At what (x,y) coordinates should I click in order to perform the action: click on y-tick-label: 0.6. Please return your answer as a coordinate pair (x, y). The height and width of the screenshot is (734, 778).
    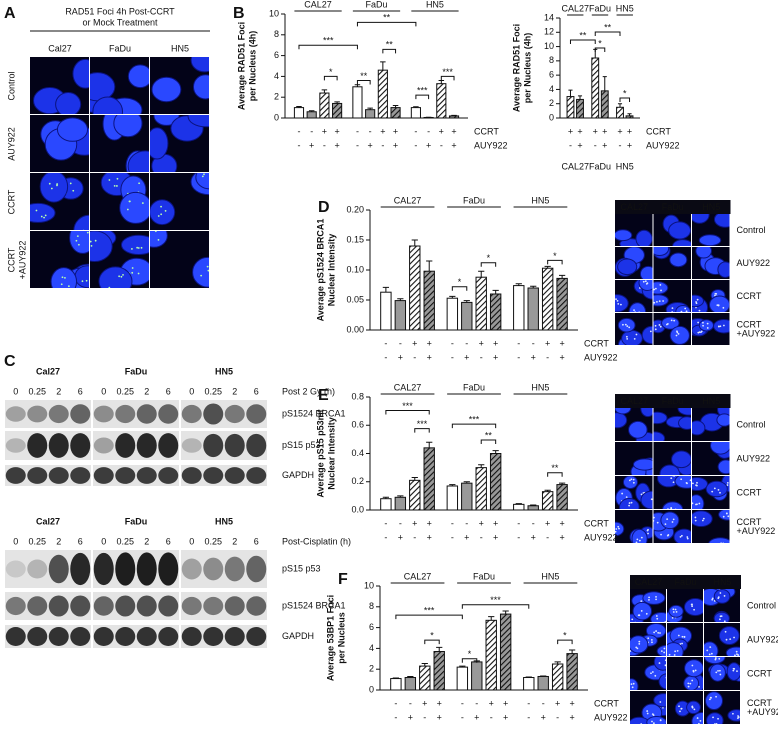
    Looking at the image, I should click on (357, 425).